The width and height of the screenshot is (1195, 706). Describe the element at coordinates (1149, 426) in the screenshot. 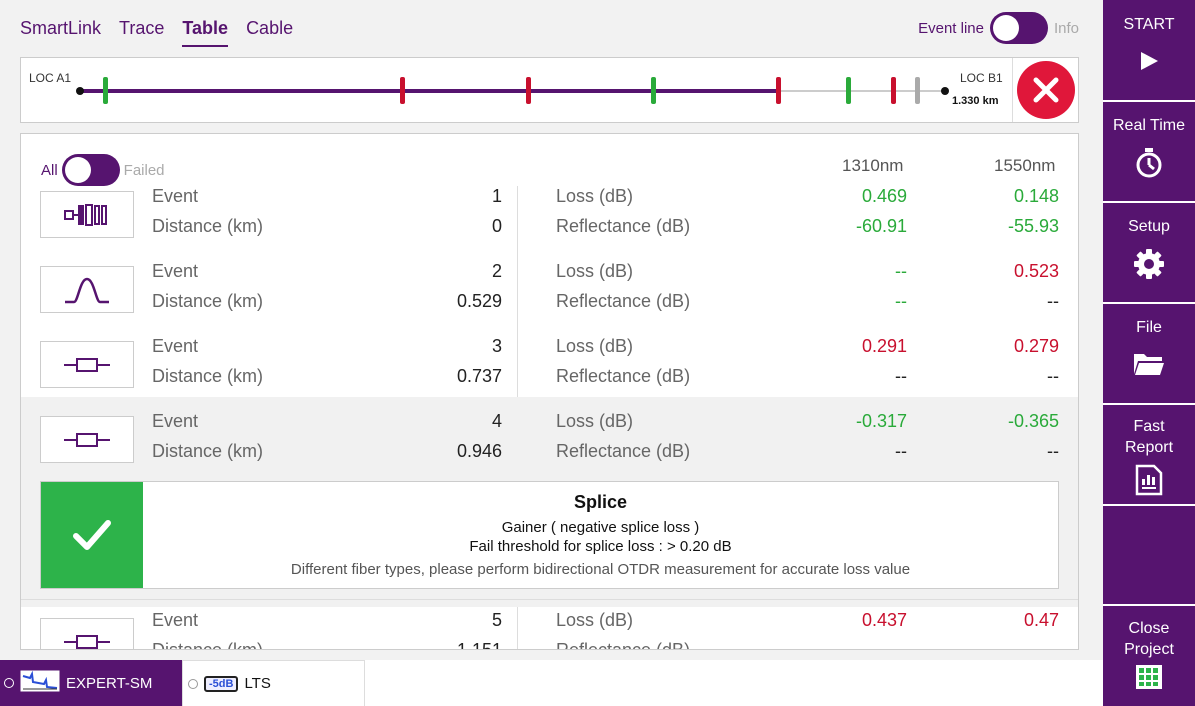

I see `fast-report-label-line1: Fast` at that location.